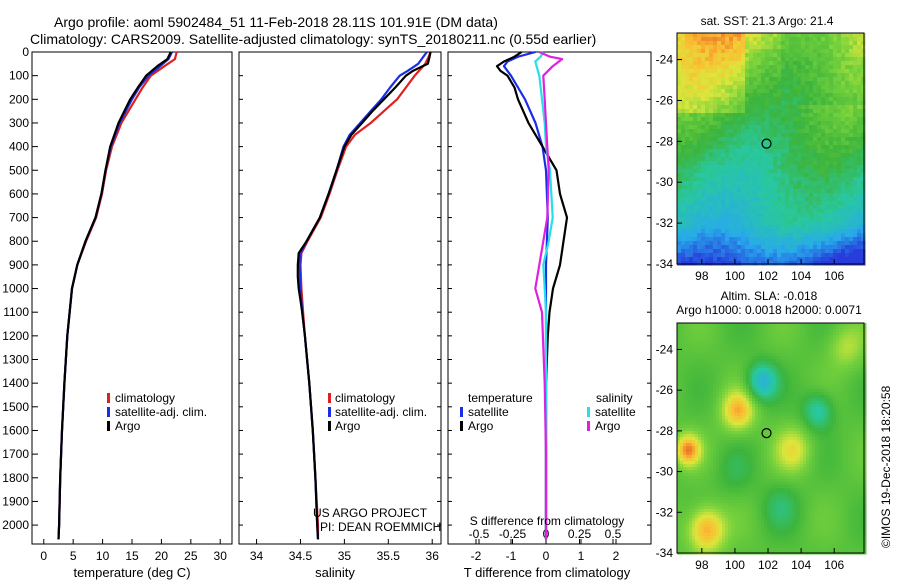 The width and height of the screenshot is (900, 580). What do you see at coordinates (665, 141) in the screenshot?
I see `lat-tick-label: -28` at bounding box center [665, 141].